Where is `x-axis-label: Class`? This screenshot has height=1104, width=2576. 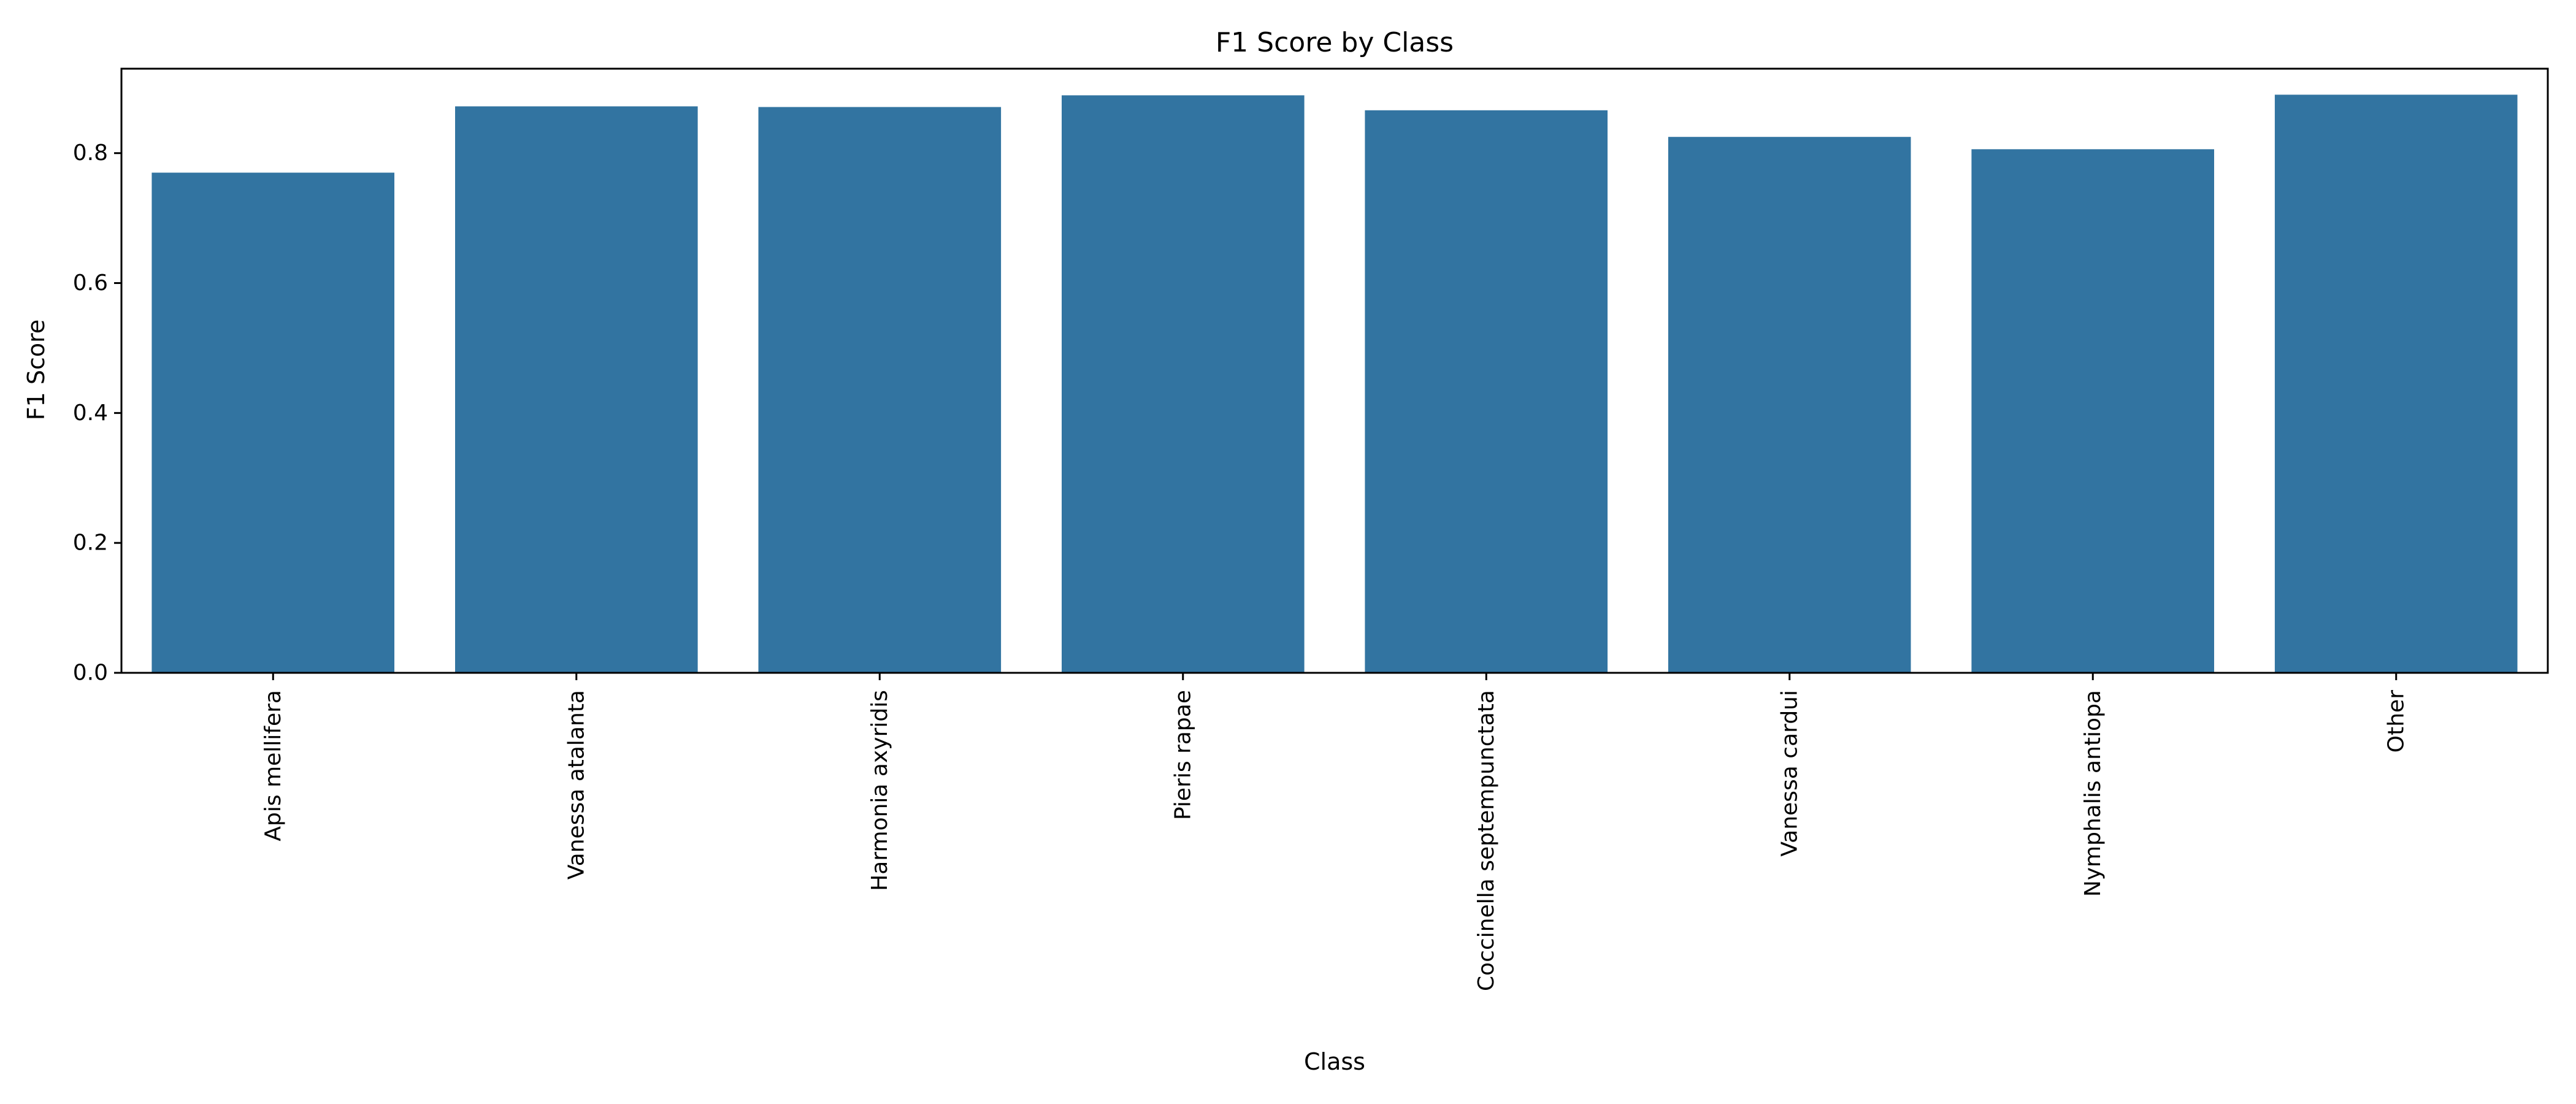
x-axis-label: Class is located at coordinates (1334, 1061).